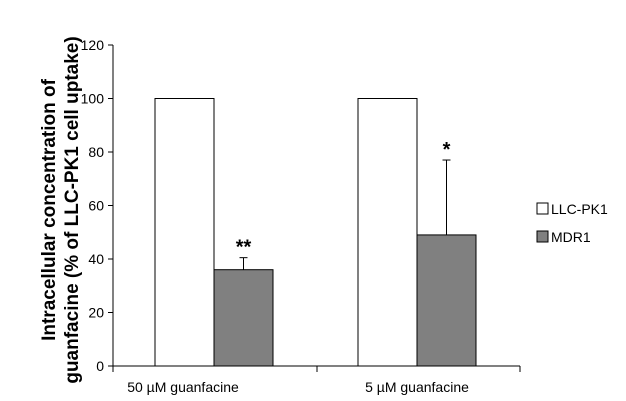 The height and width of the screenshot is (401, 626). Describe the element at coordinates (571, 237) in the screenshot. I see `legend-label: MDR1` at that location.